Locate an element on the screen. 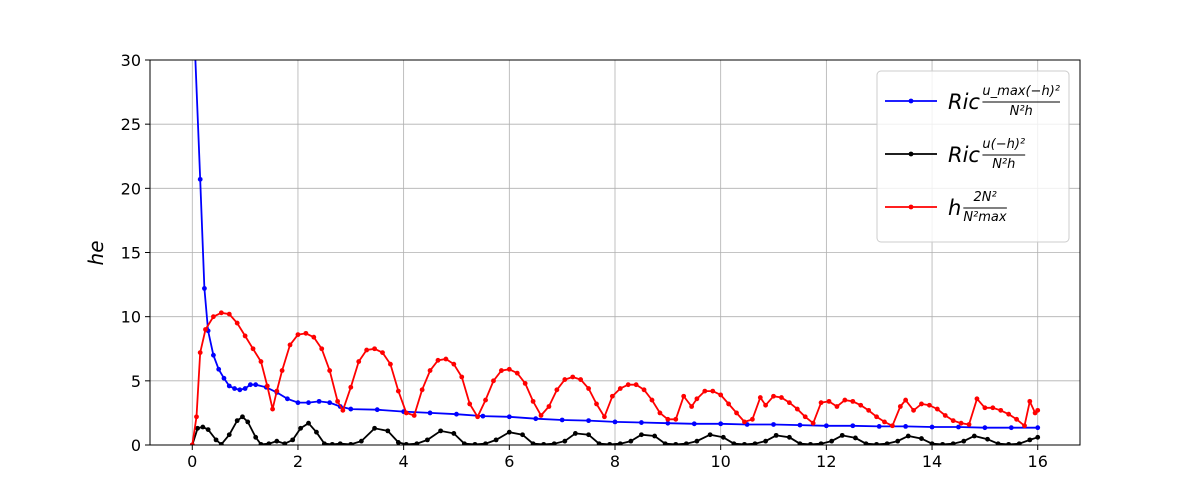 This screenshot has width=1200, height=500. legend-item-3: h 2N² N²max is located at coordinates (946, 207).